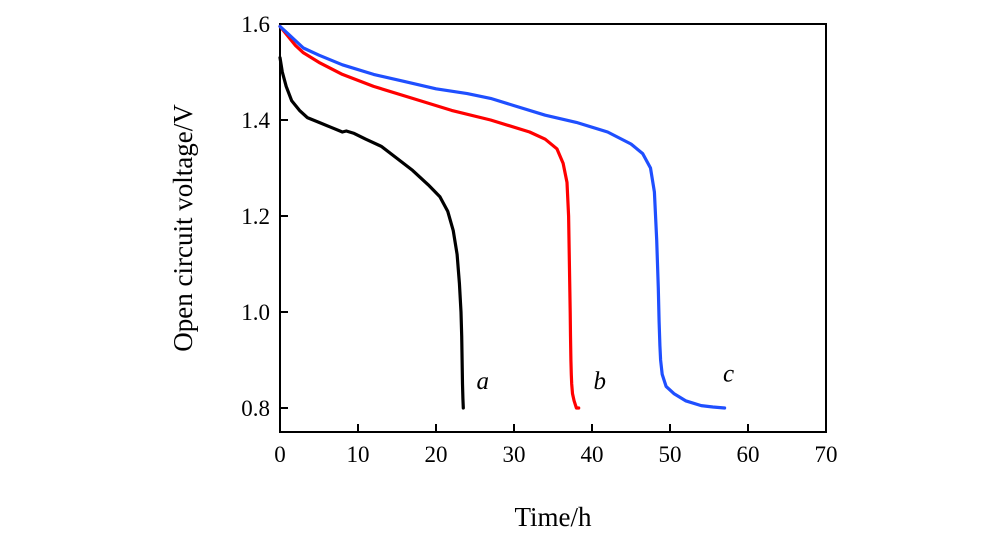 The width and height of the screenshot is (1000, 543). What do you see at coordinates (255, 120) in the screenshot?
I see `y-tick-label: 1.4` at bounding box center [255, 120].